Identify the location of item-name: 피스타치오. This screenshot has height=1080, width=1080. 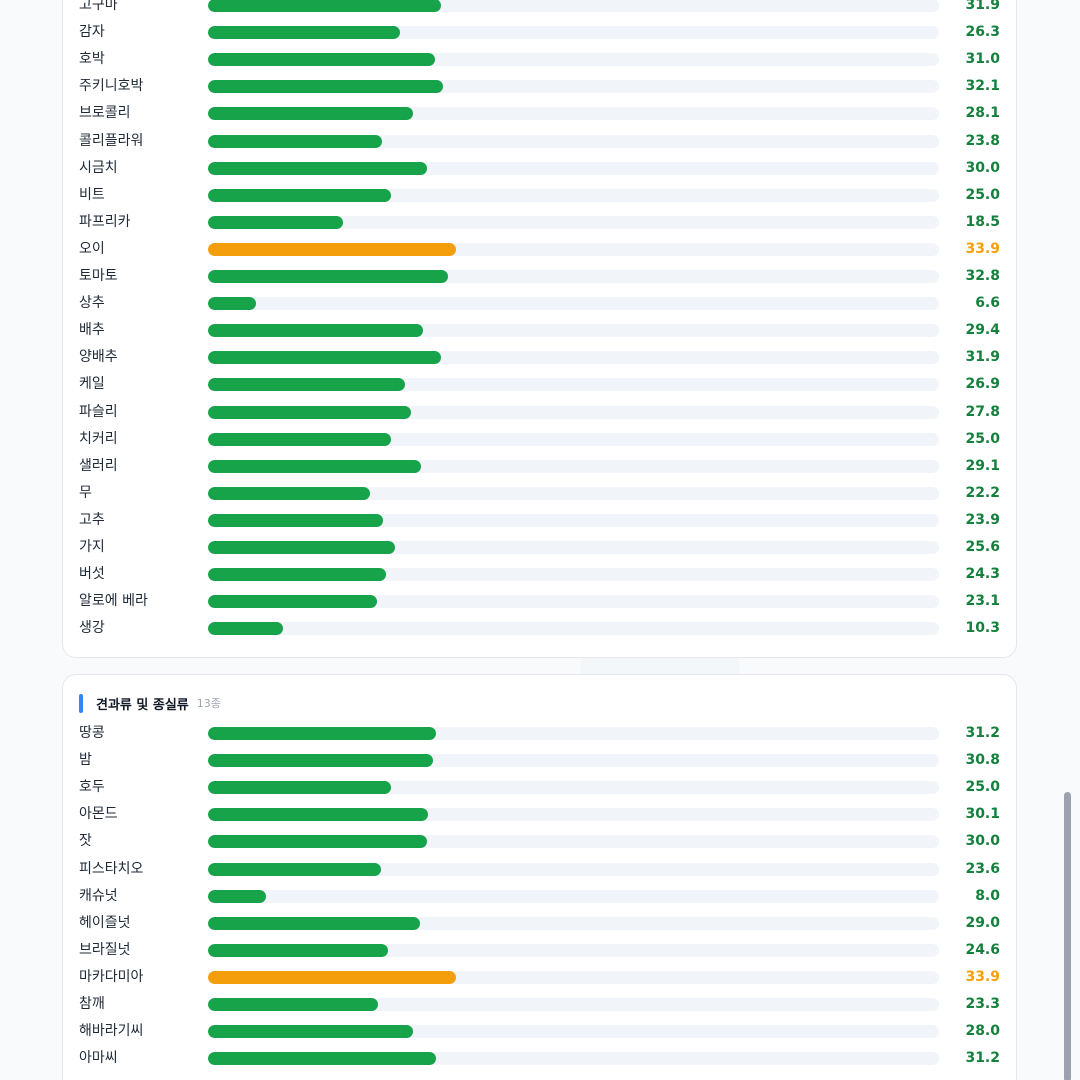
(111, 868).